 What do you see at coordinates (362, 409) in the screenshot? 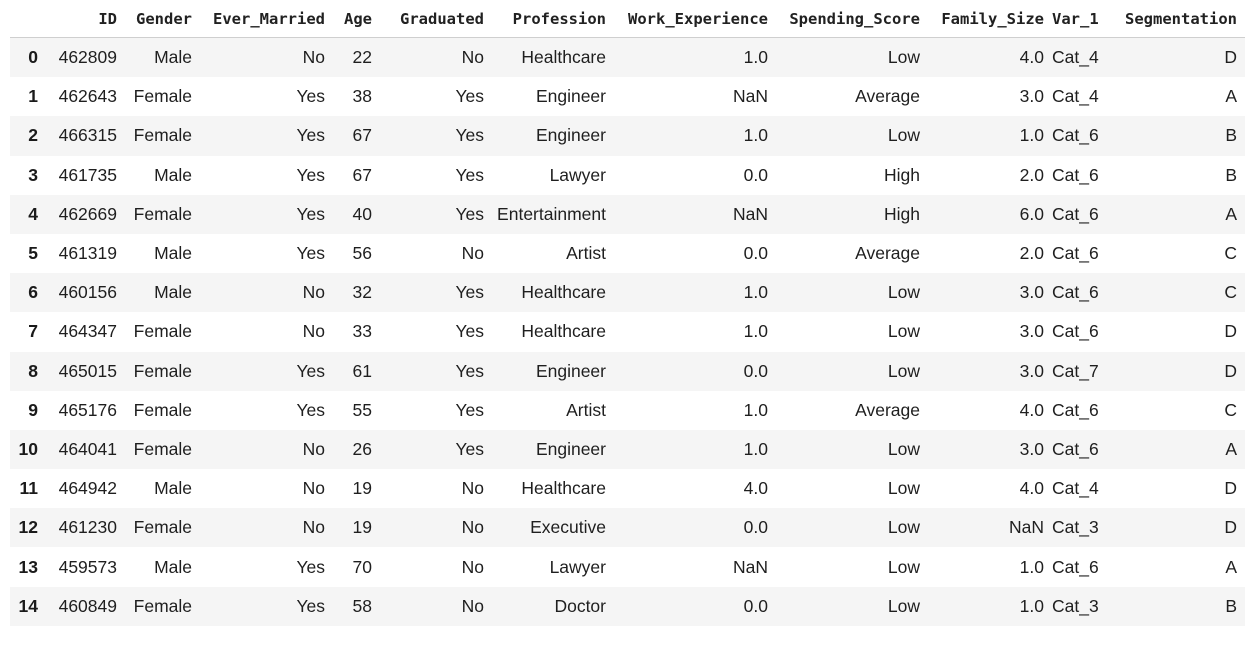
I see `table-cell: 55` at bounding box center [362, 409].